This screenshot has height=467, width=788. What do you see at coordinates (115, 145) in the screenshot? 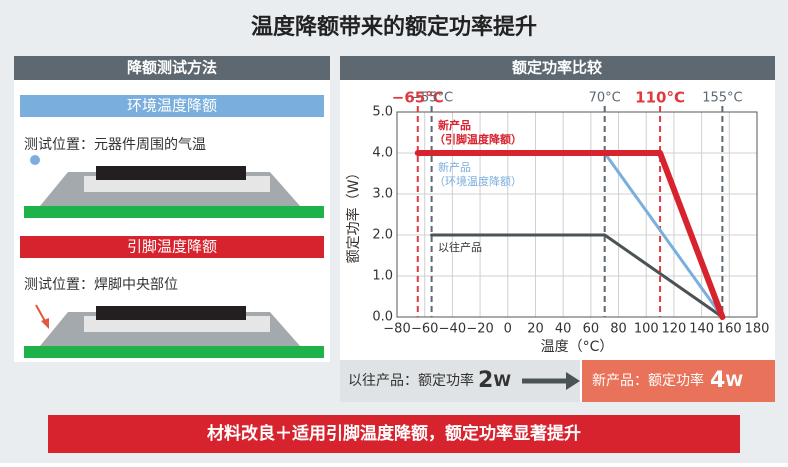
I see `ambient-position: 测试位置：元器件周围的气温` at bounding box center [115, 145].